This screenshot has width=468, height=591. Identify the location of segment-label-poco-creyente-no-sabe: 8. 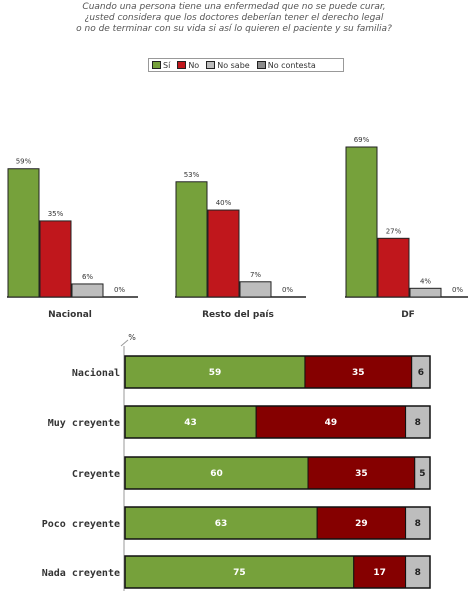
(418, 524).